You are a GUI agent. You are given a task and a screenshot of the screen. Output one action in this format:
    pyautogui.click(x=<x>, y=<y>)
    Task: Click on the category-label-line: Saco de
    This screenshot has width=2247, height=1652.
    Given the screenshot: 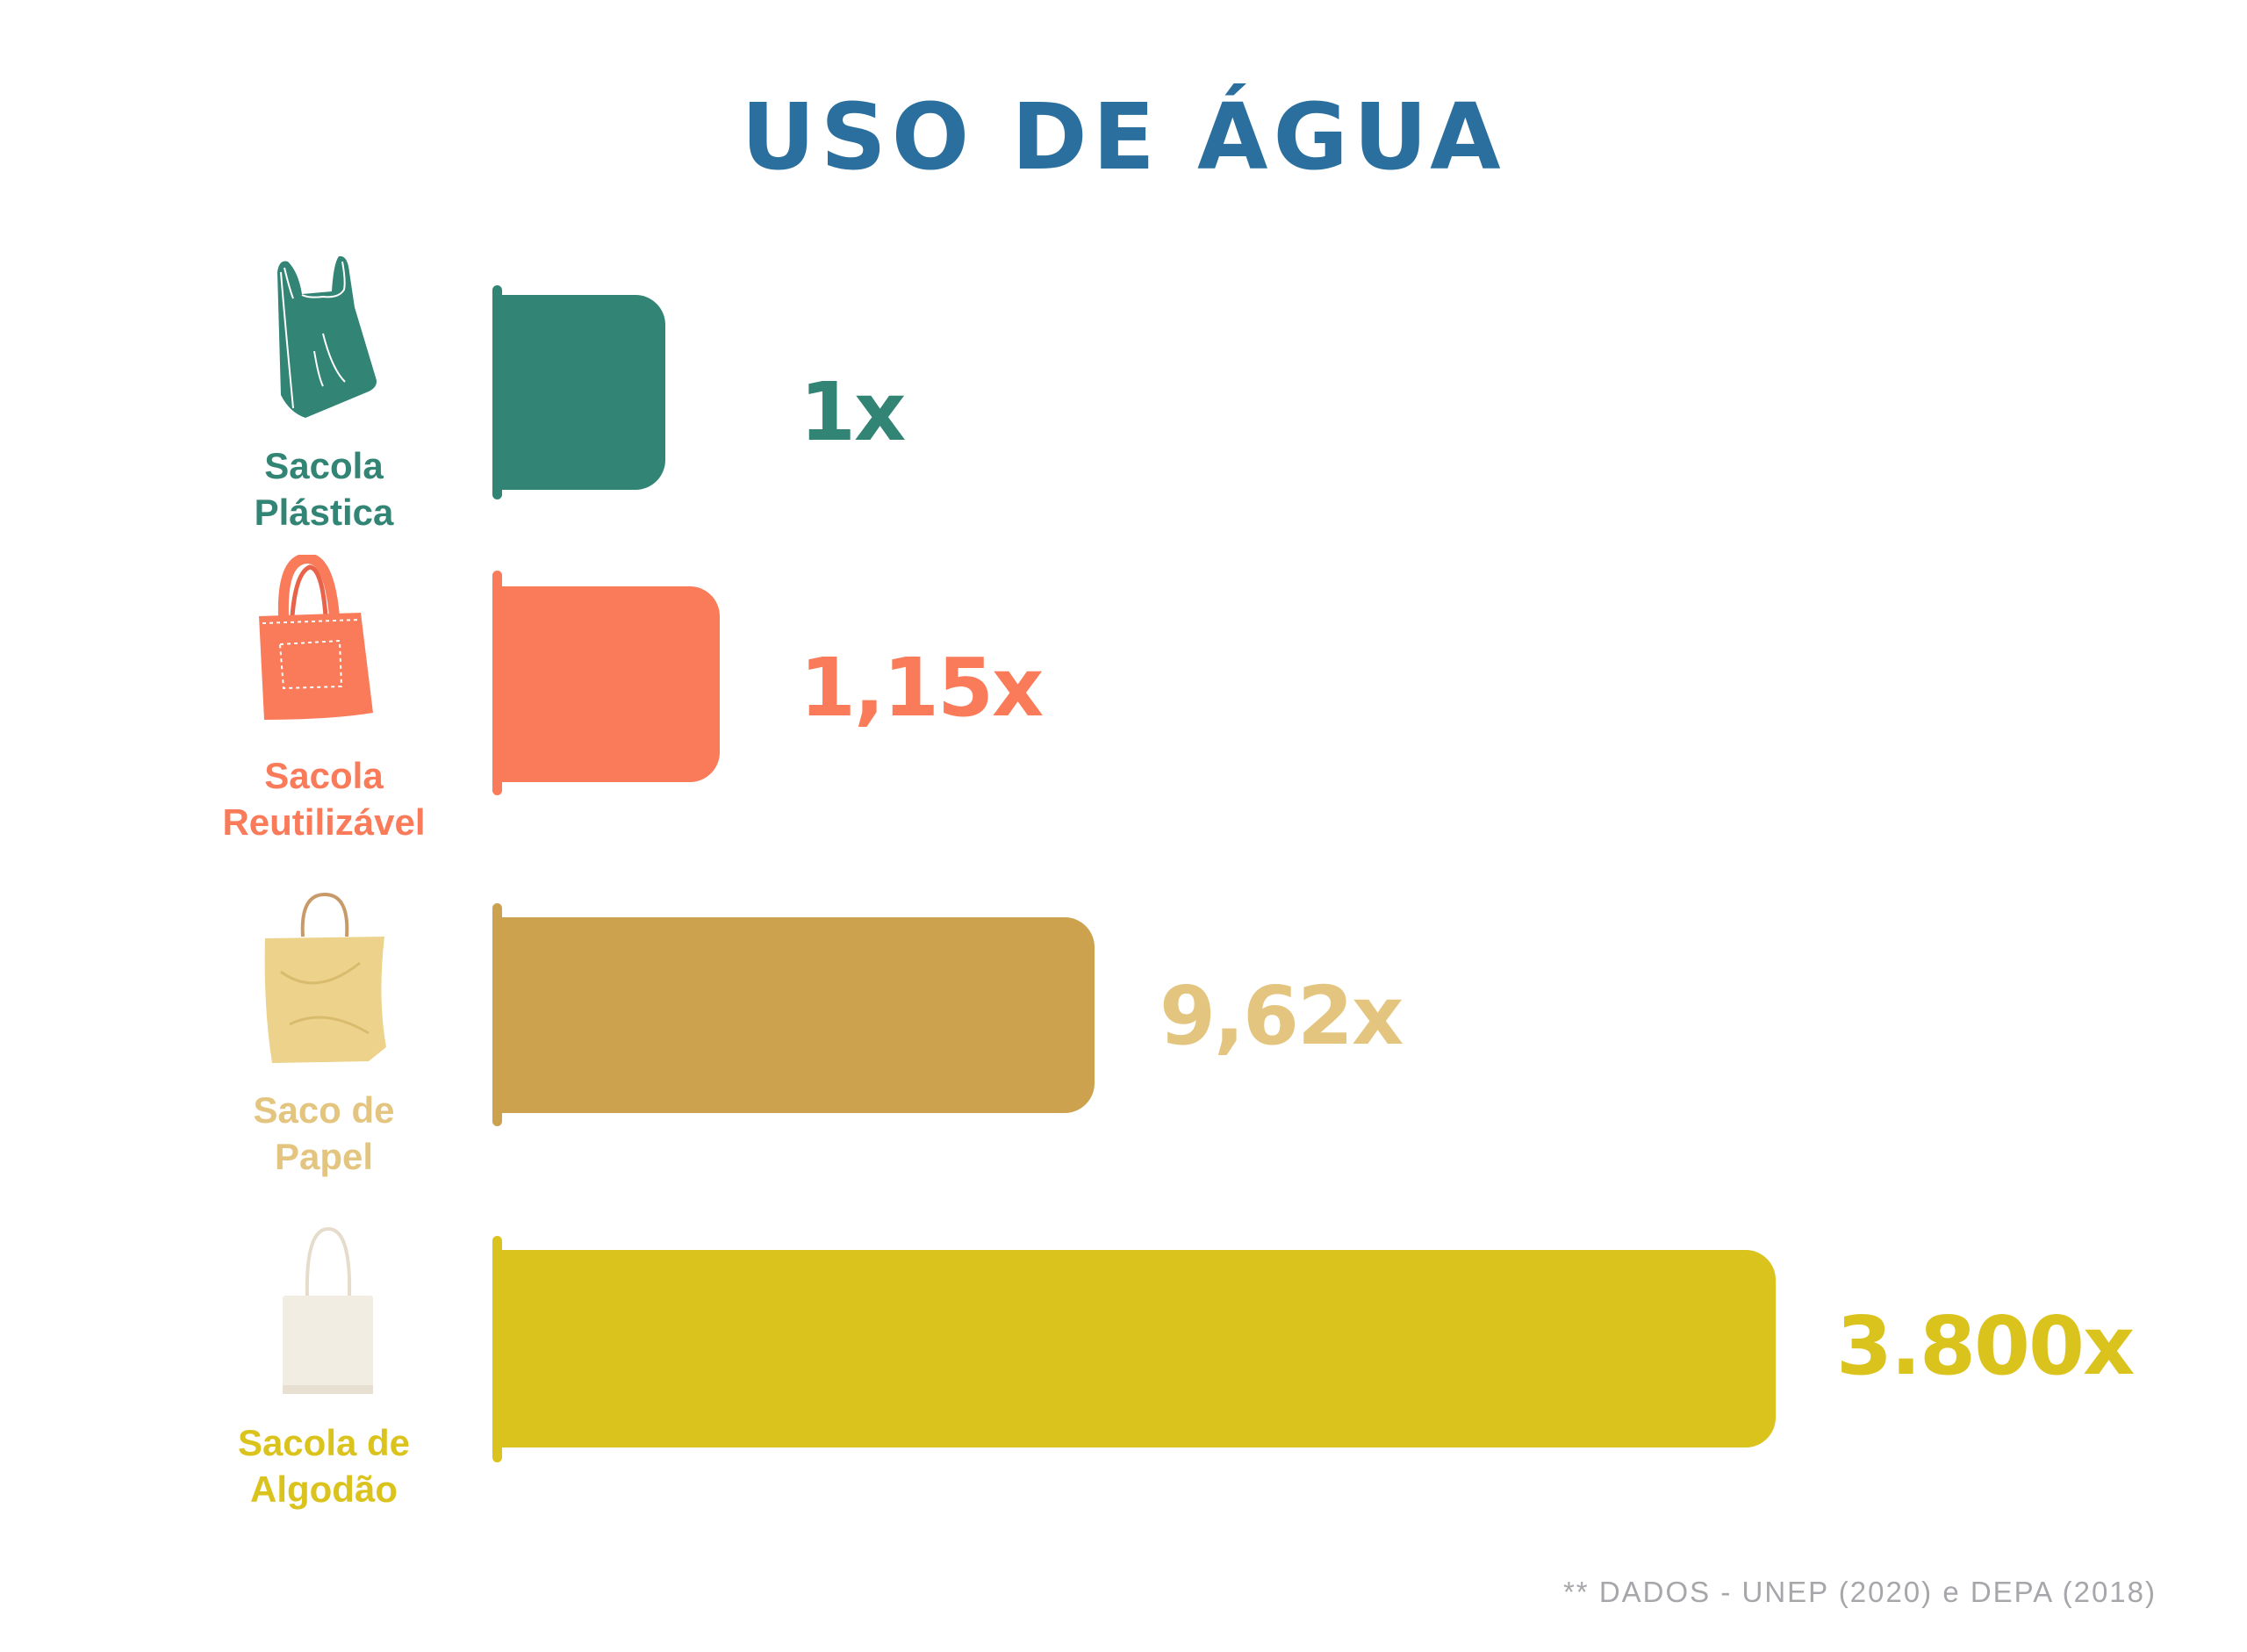 What is the action you would take?
    pyautogui.click(x=324, y=1110)
    